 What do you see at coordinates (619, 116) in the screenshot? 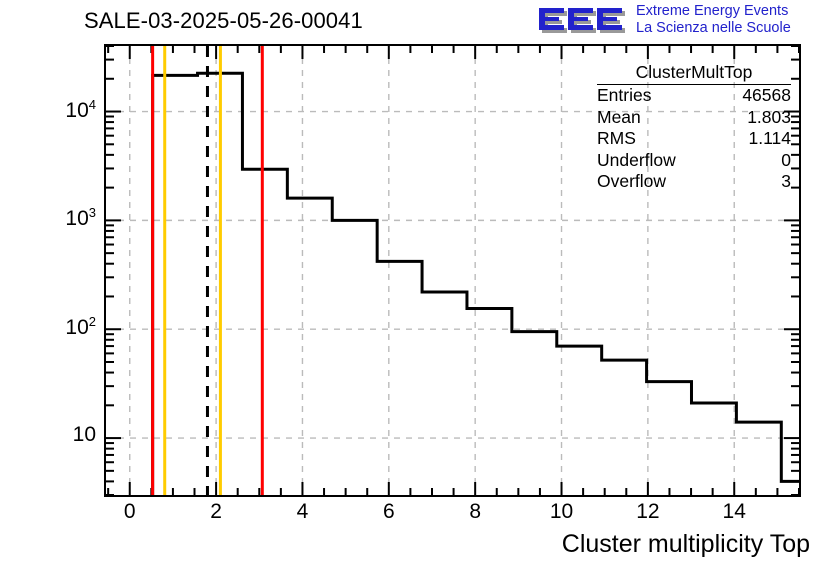
I see `stats-row-label: Mean` at bounding box center [619, 116].